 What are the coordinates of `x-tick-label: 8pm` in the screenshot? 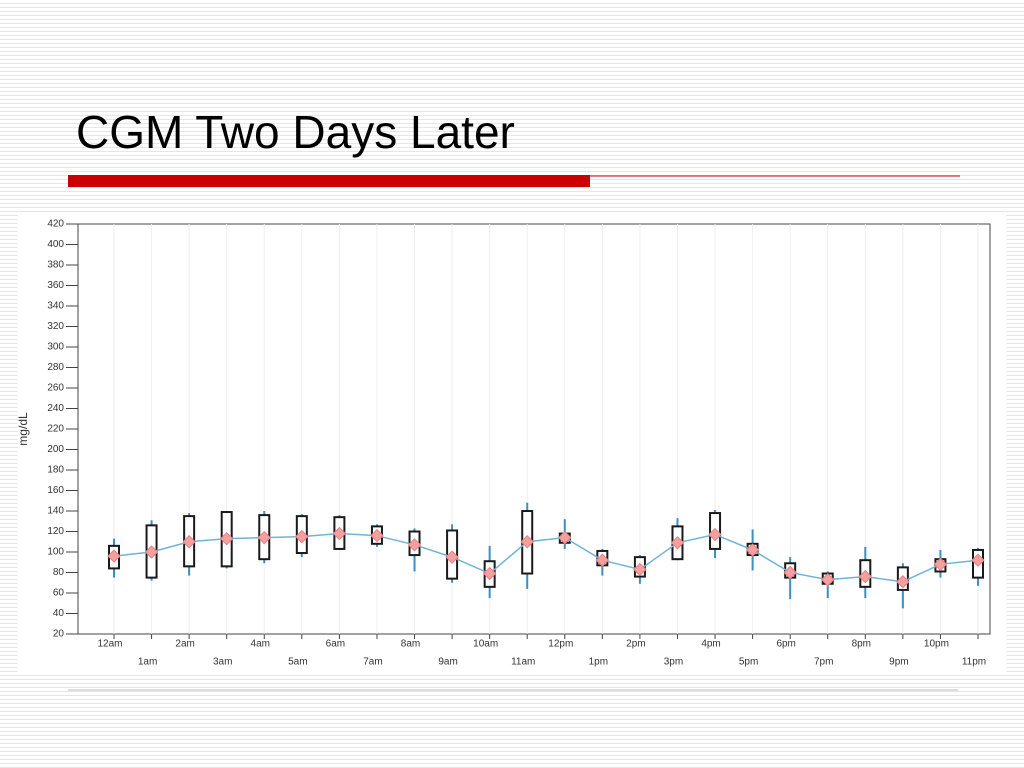 It's located at (861, 644).